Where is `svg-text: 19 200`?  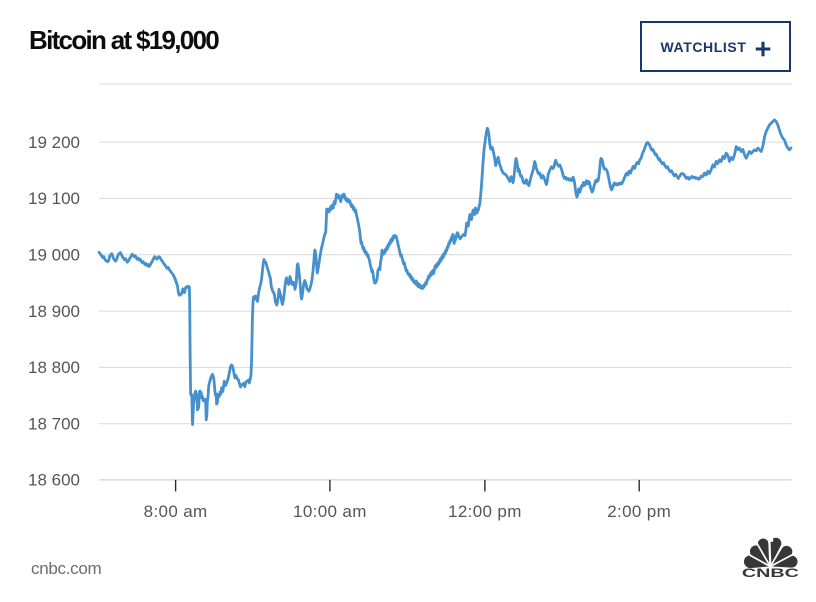
svg-text: 19 200 is located at coordinates (54, 142).